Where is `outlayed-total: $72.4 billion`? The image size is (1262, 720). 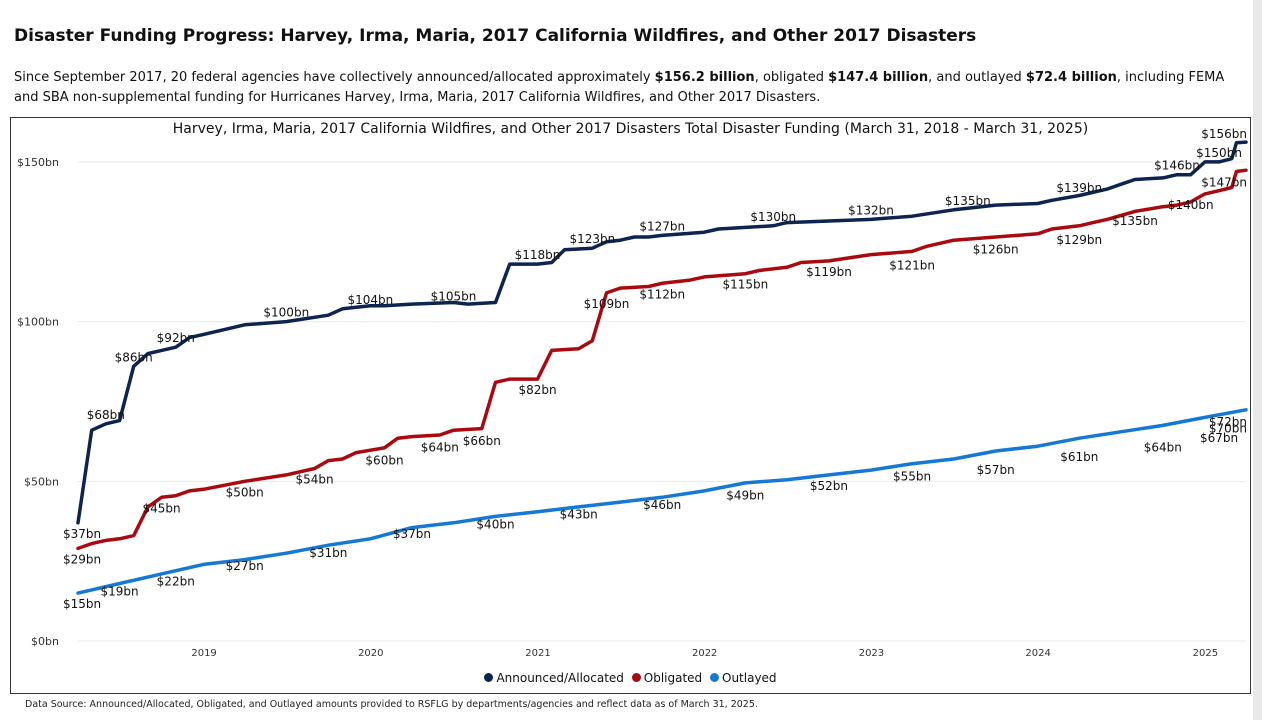
outlayed-total: $72.4 billion is located at coordinates (1071, 77).